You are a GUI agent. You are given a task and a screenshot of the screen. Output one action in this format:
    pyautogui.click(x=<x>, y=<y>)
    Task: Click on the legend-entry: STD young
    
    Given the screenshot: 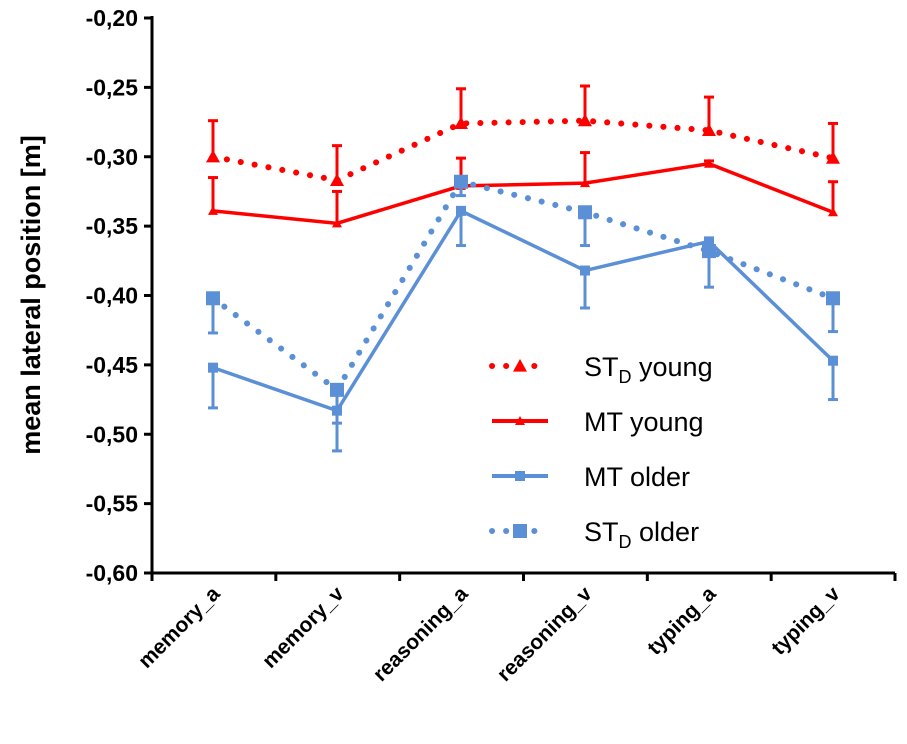 What is the action you would take?
    pyautogui.click(x=601, y=369)
    